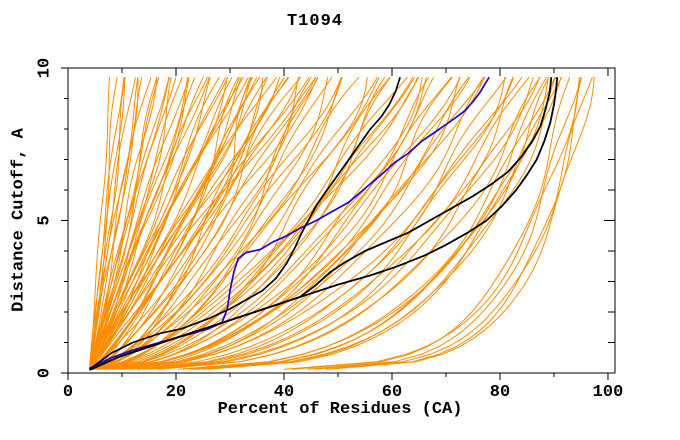  I want to click on svg-text: 100, so click(608, 392).